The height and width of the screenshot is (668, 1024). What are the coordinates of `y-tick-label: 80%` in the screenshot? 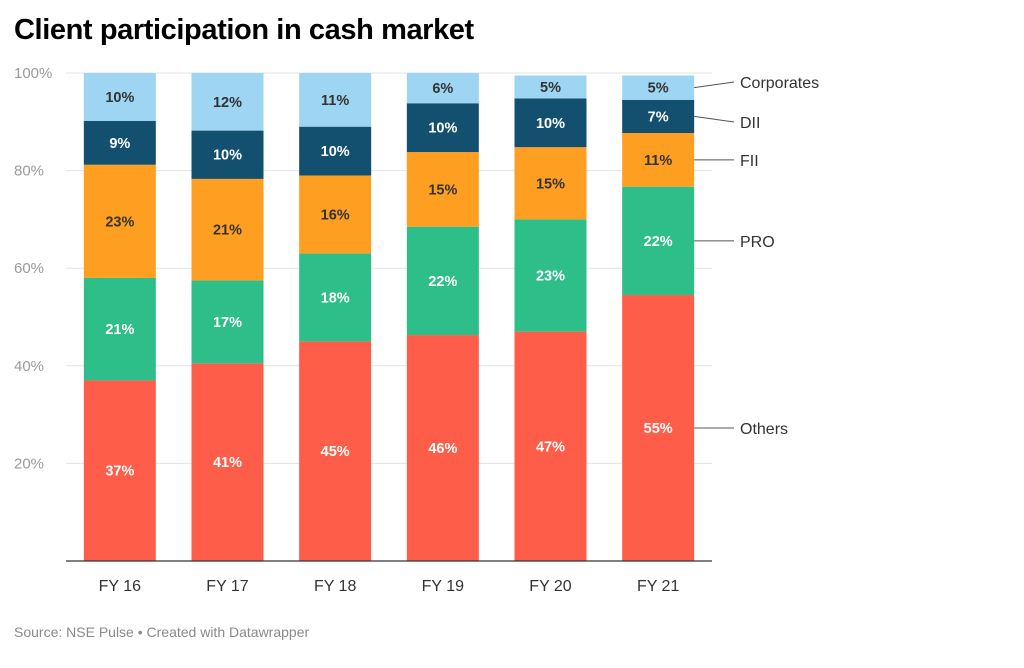 It's located at (29, 171).